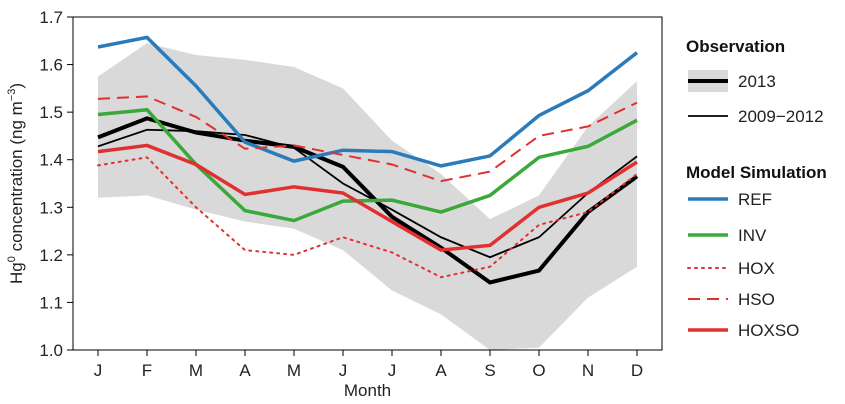 Image resolution: width=845 pixels, height=404 pixels. I want to click on legend-model-heading: Model Simulation, so click(756, 172).